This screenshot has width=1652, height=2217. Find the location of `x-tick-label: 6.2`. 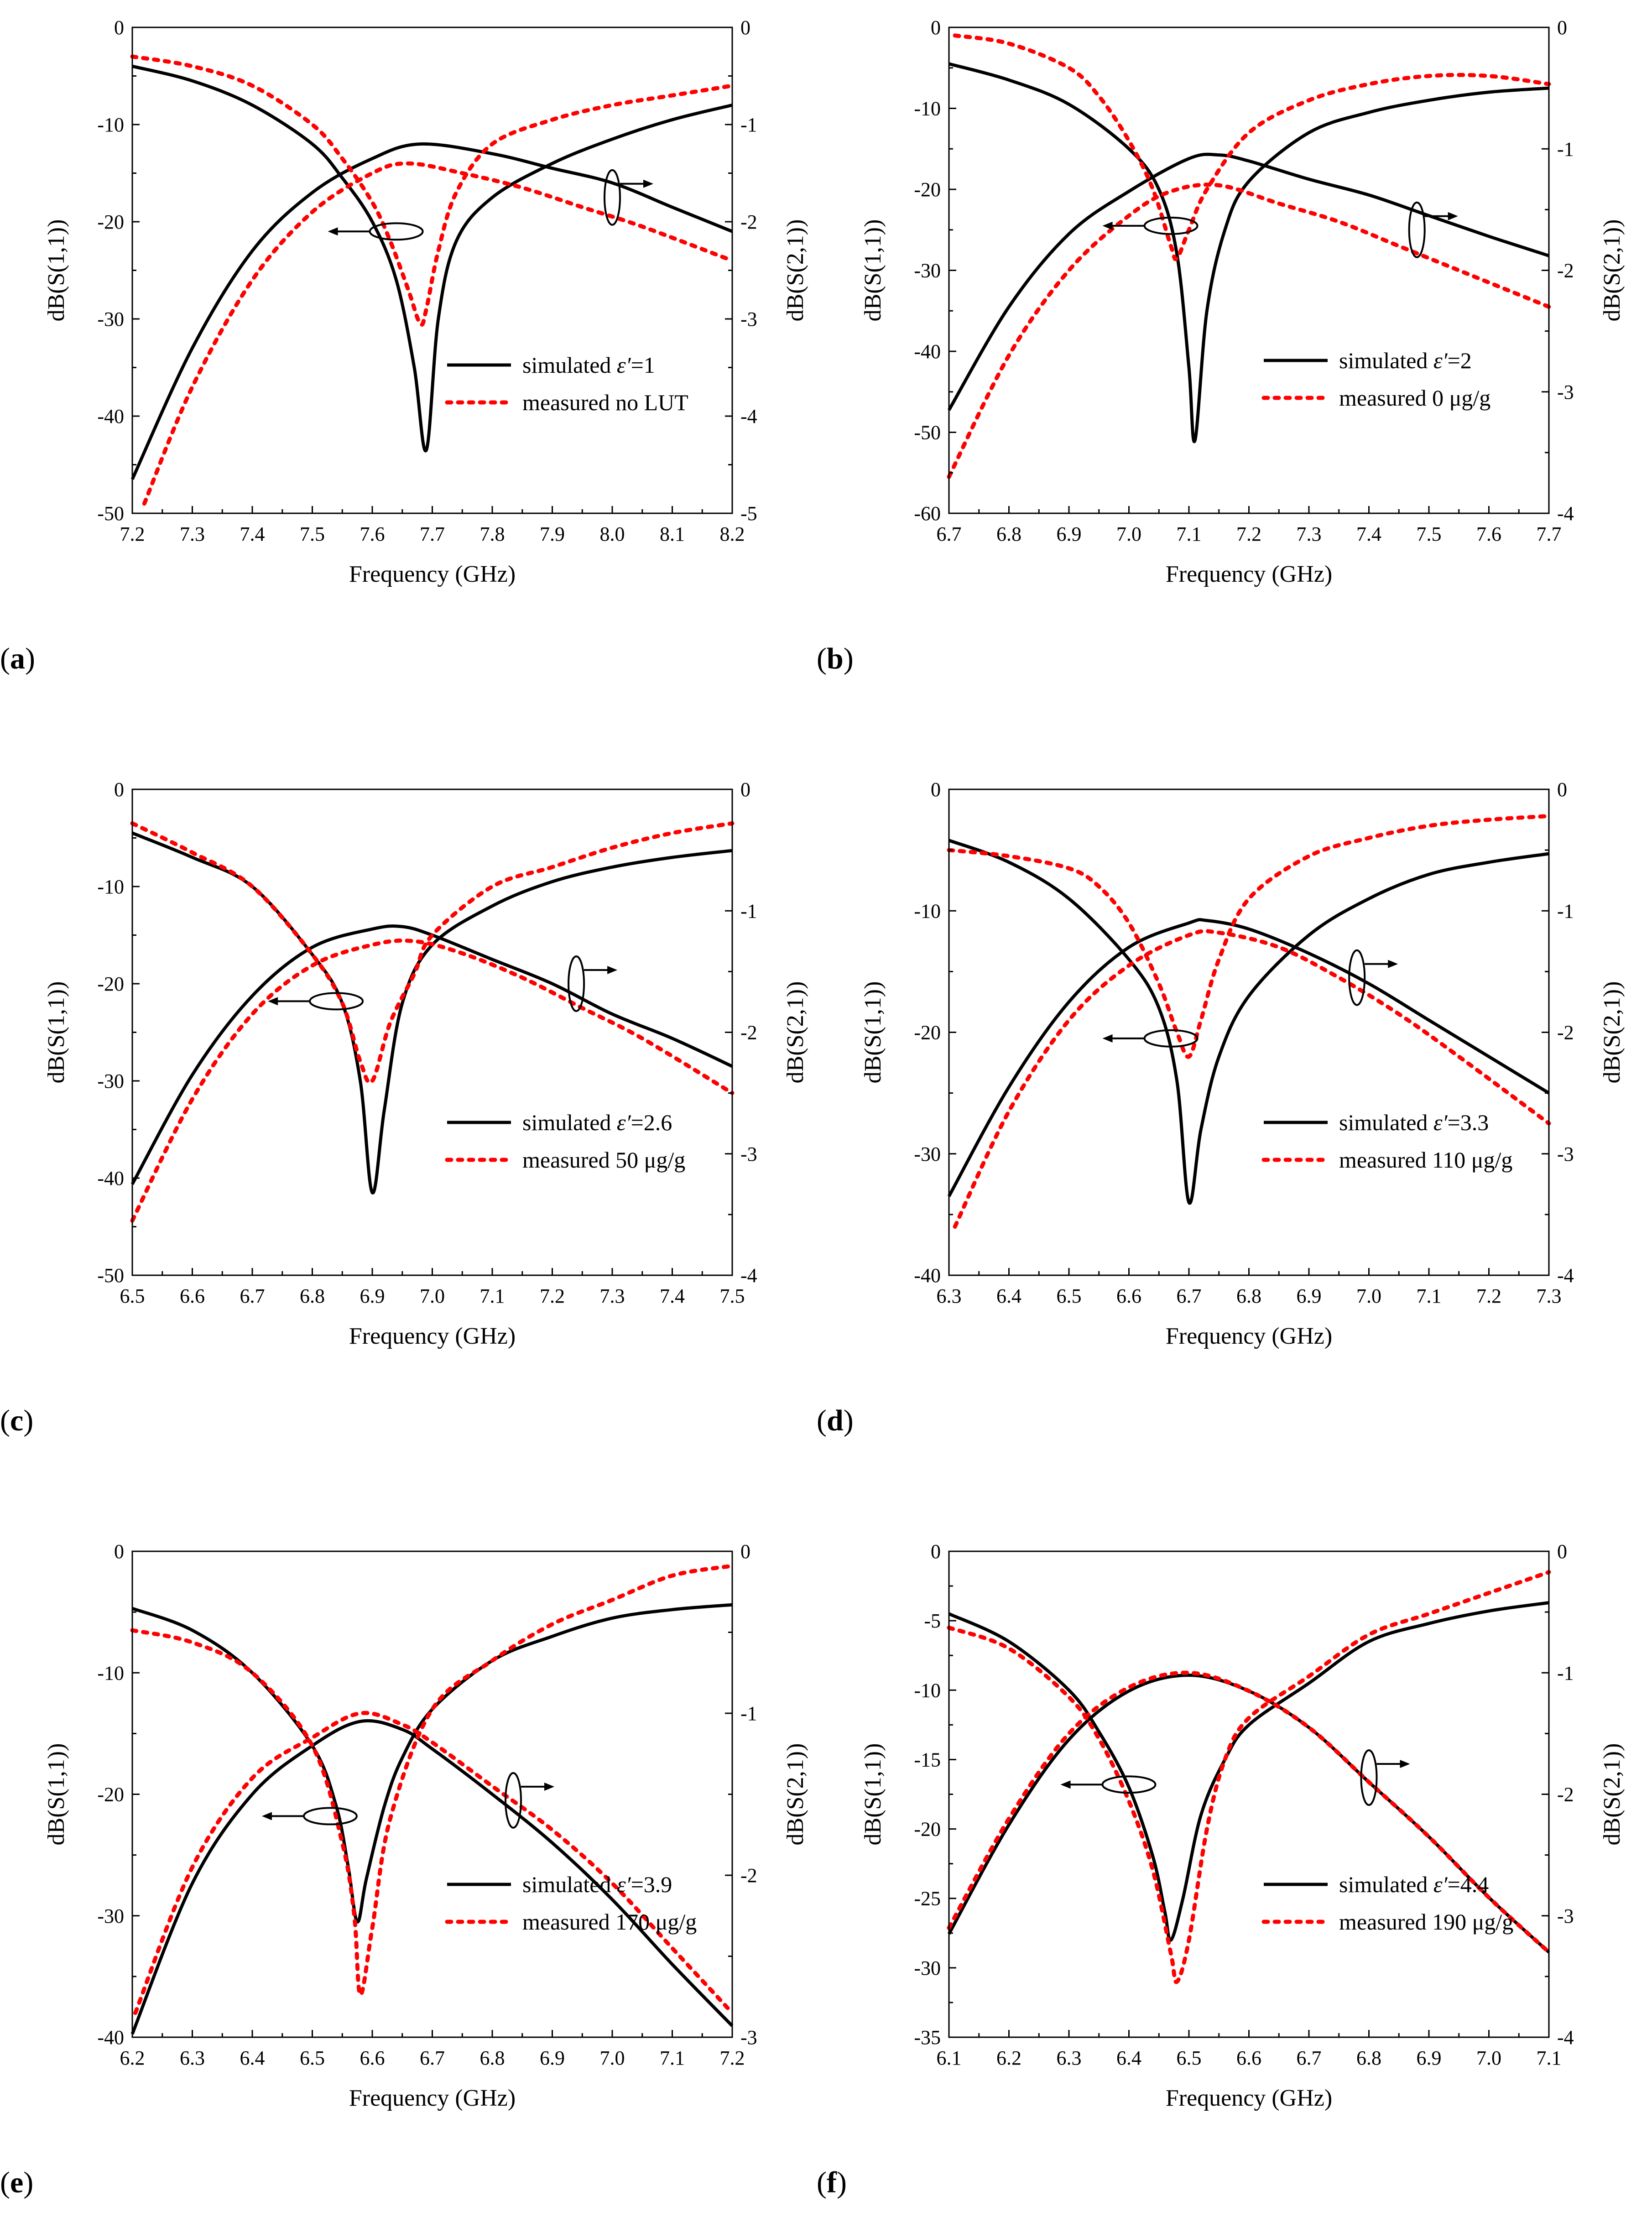

x-tick-label: 6.2 is located at coordinates (1008, 2058).